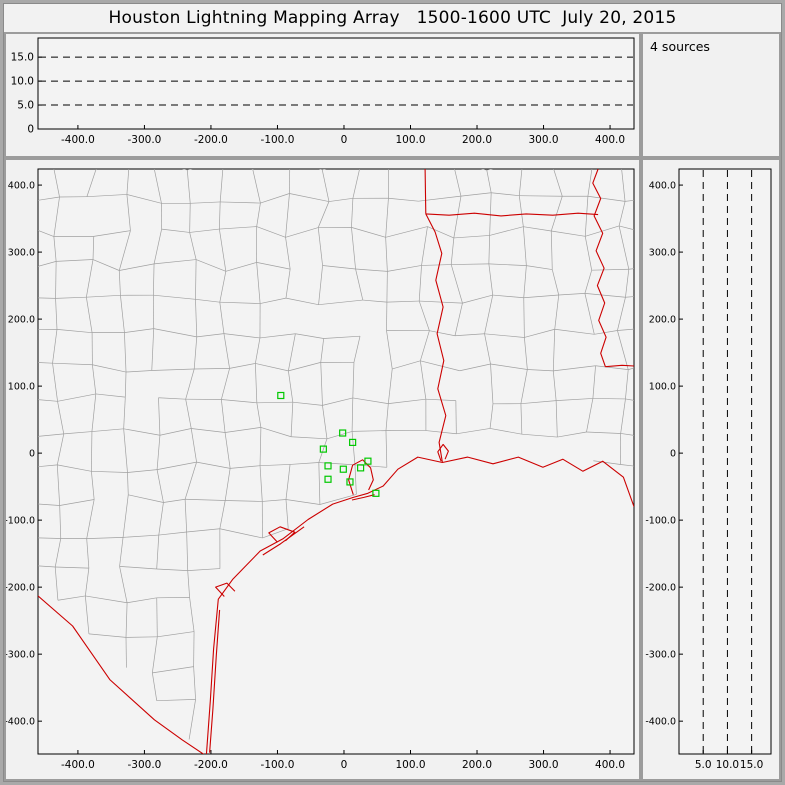 The image size is (785, 785). Describe the element at coordinates (361, 477) in the screenshot. I see `map-feature-galveston_bay` at that location.